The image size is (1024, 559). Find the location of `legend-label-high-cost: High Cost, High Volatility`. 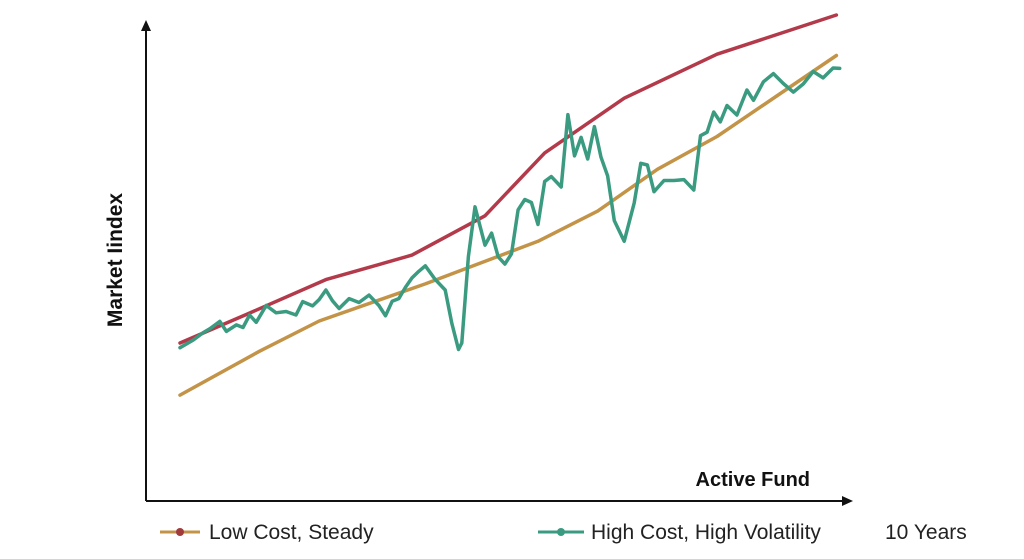

legend-label-high-cost: High Cost, High Volatility is located at coordinates (706, 532).